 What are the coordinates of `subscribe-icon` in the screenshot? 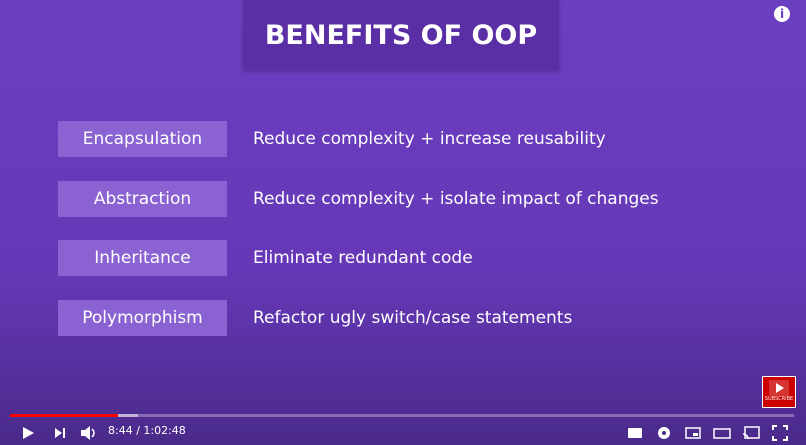 It's located at (779, 388).